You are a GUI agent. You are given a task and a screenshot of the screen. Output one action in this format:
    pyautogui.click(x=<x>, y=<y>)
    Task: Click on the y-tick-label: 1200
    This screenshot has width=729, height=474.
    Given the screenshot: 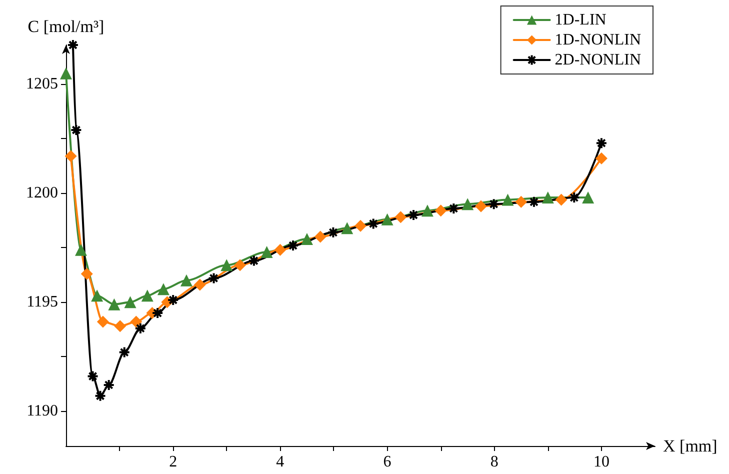 What is the action you would take?
    pyautogui.click(x=42, y=193)
    